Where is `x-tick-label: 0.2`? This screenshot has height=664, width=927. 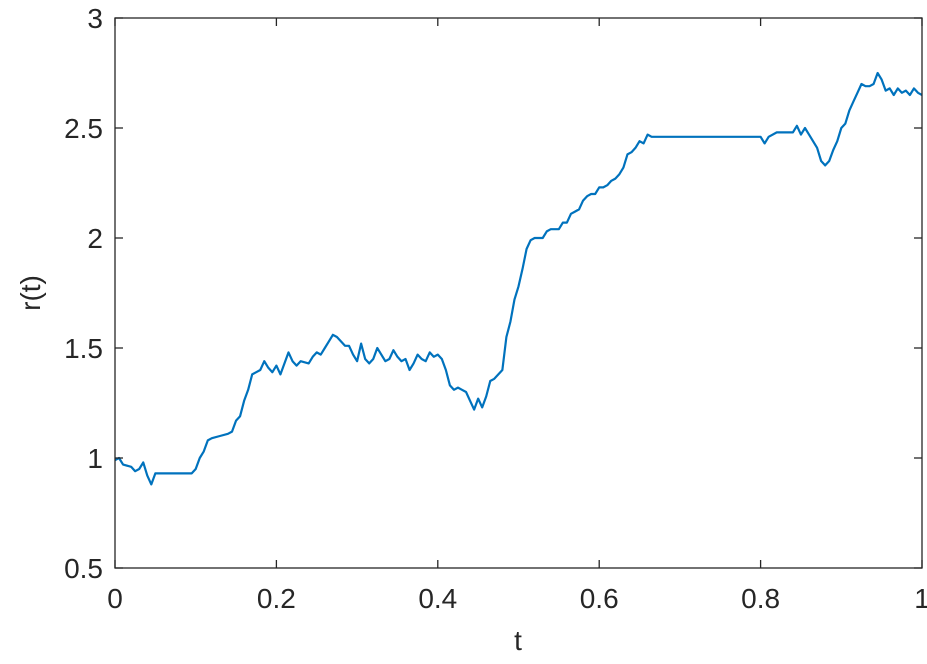
x-tick-label: 0.2 is located at coordinates (276, 598).